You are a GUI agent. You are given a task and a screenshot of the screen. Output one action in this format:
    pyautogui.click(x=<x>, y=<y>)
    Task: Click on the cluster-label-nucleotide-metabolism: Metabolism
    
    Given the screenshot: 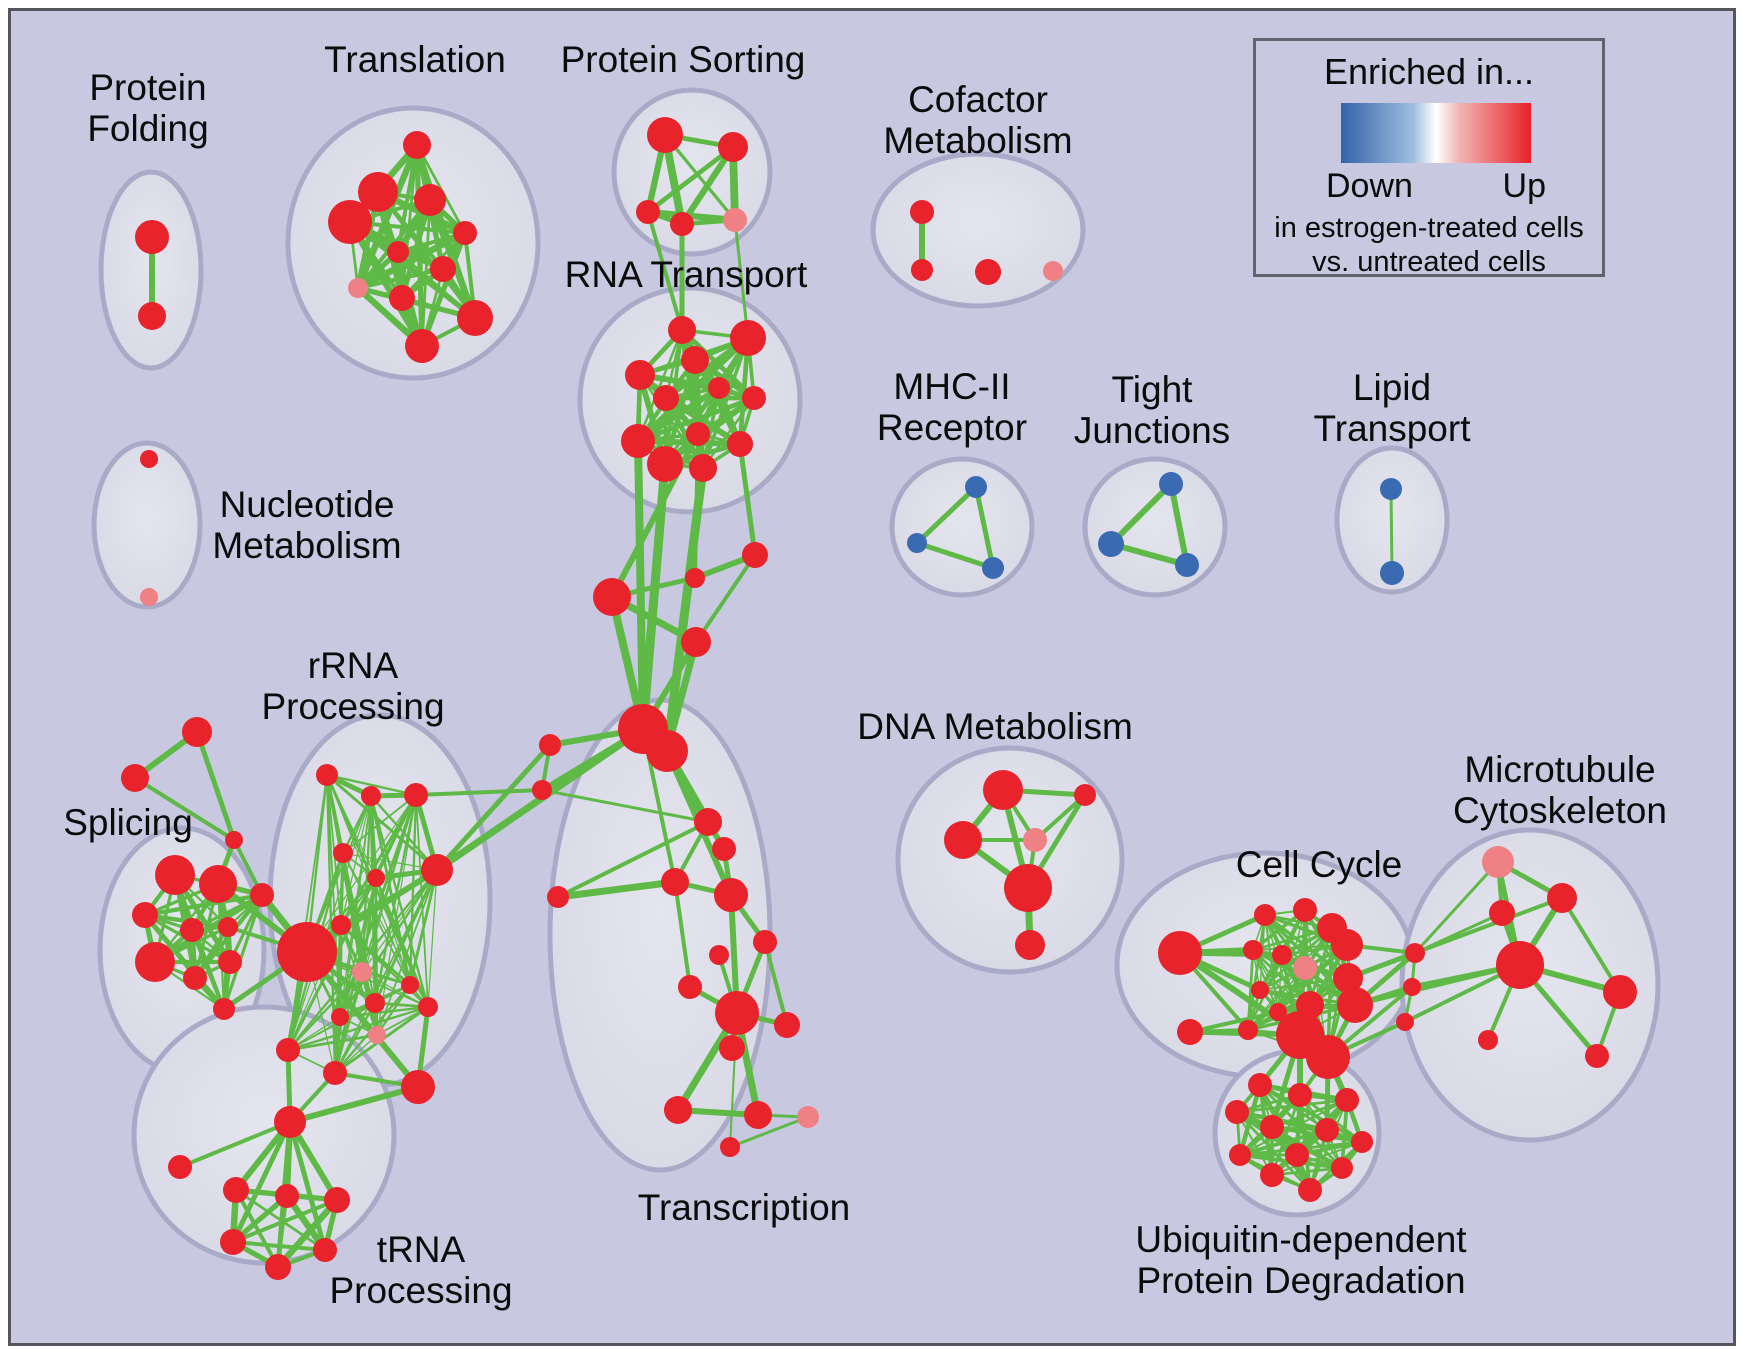 What is the action you would take?
    pyautogui.click(x=306, y=545)
    